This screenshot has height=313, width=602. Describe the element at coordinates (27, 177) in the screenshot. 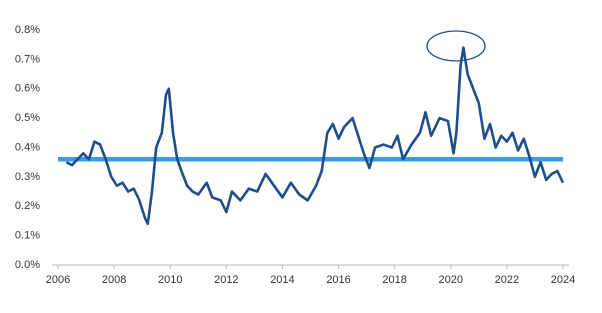

I see `y-tick-label: 0.3%` at that location.